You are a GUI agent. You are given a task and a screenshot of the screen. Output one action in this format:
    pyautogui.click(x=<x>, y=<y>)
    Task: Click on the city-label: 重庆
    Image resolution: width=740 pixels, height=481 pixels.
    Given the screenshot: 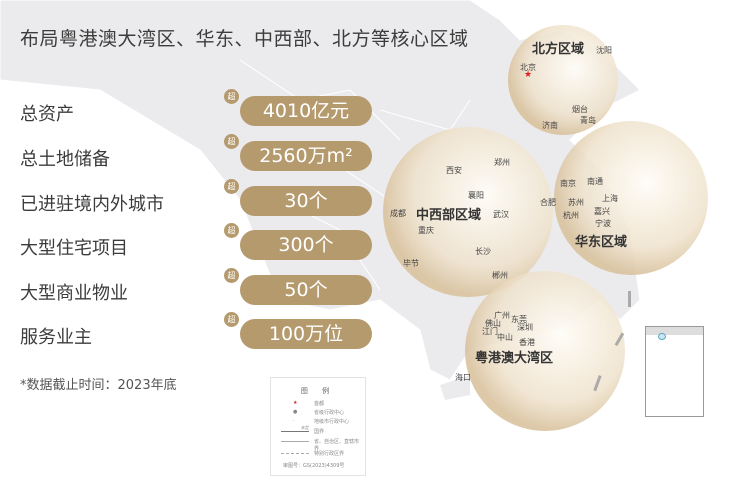 What is the action you would take?
    pyautogui.click(x=426, y=230)
    